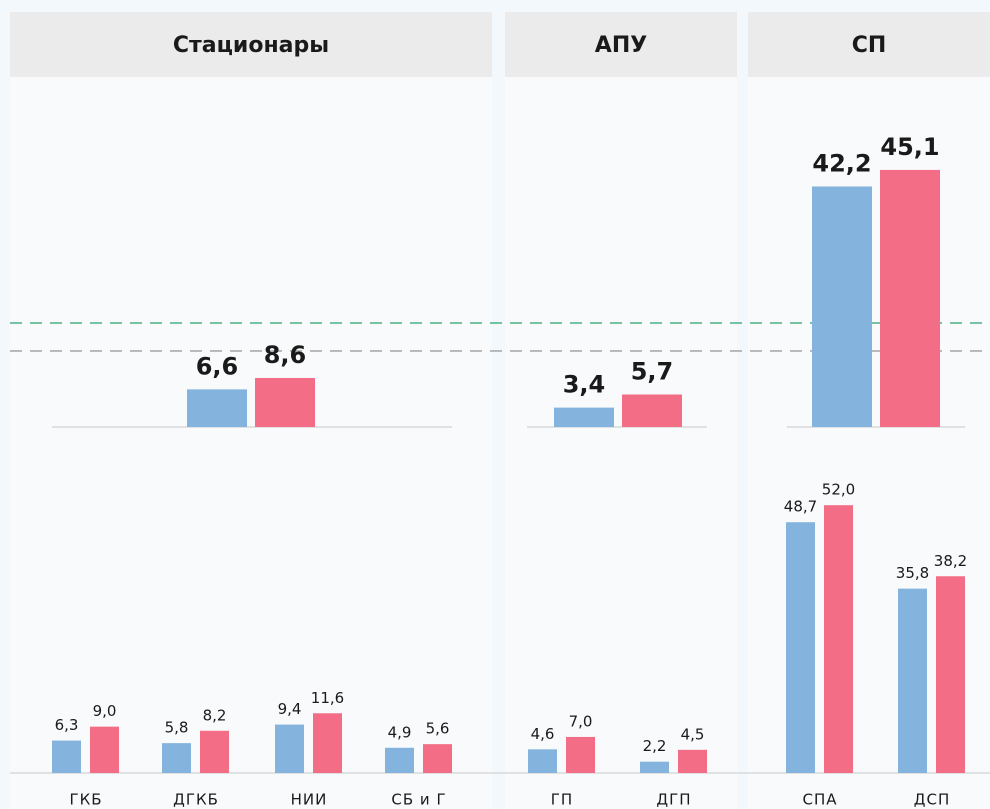  I want to click on value-label: 35,8, so click(912, 573).